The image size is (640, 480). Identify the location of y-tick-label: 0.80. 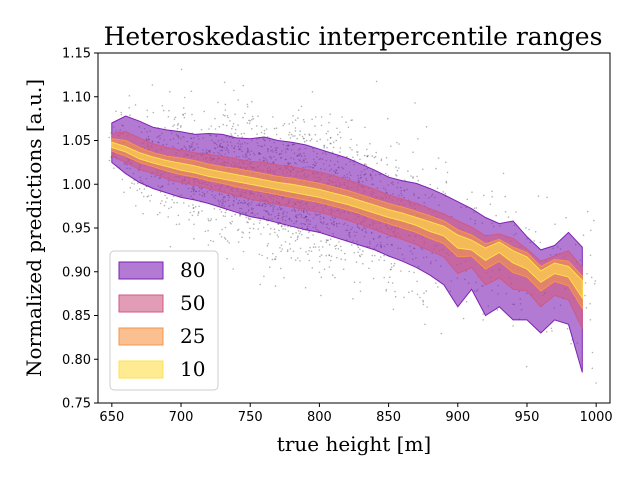
(76, 360).